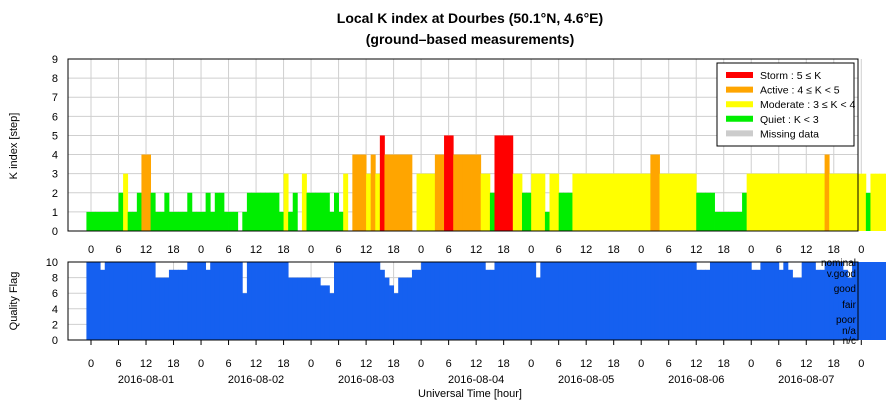 This screenshot has height=400, width=886. What do you see at coordinates (476, 364) in the screenshot?
I see `q-x-tick-label: 12` at bounding box center [476, 364].